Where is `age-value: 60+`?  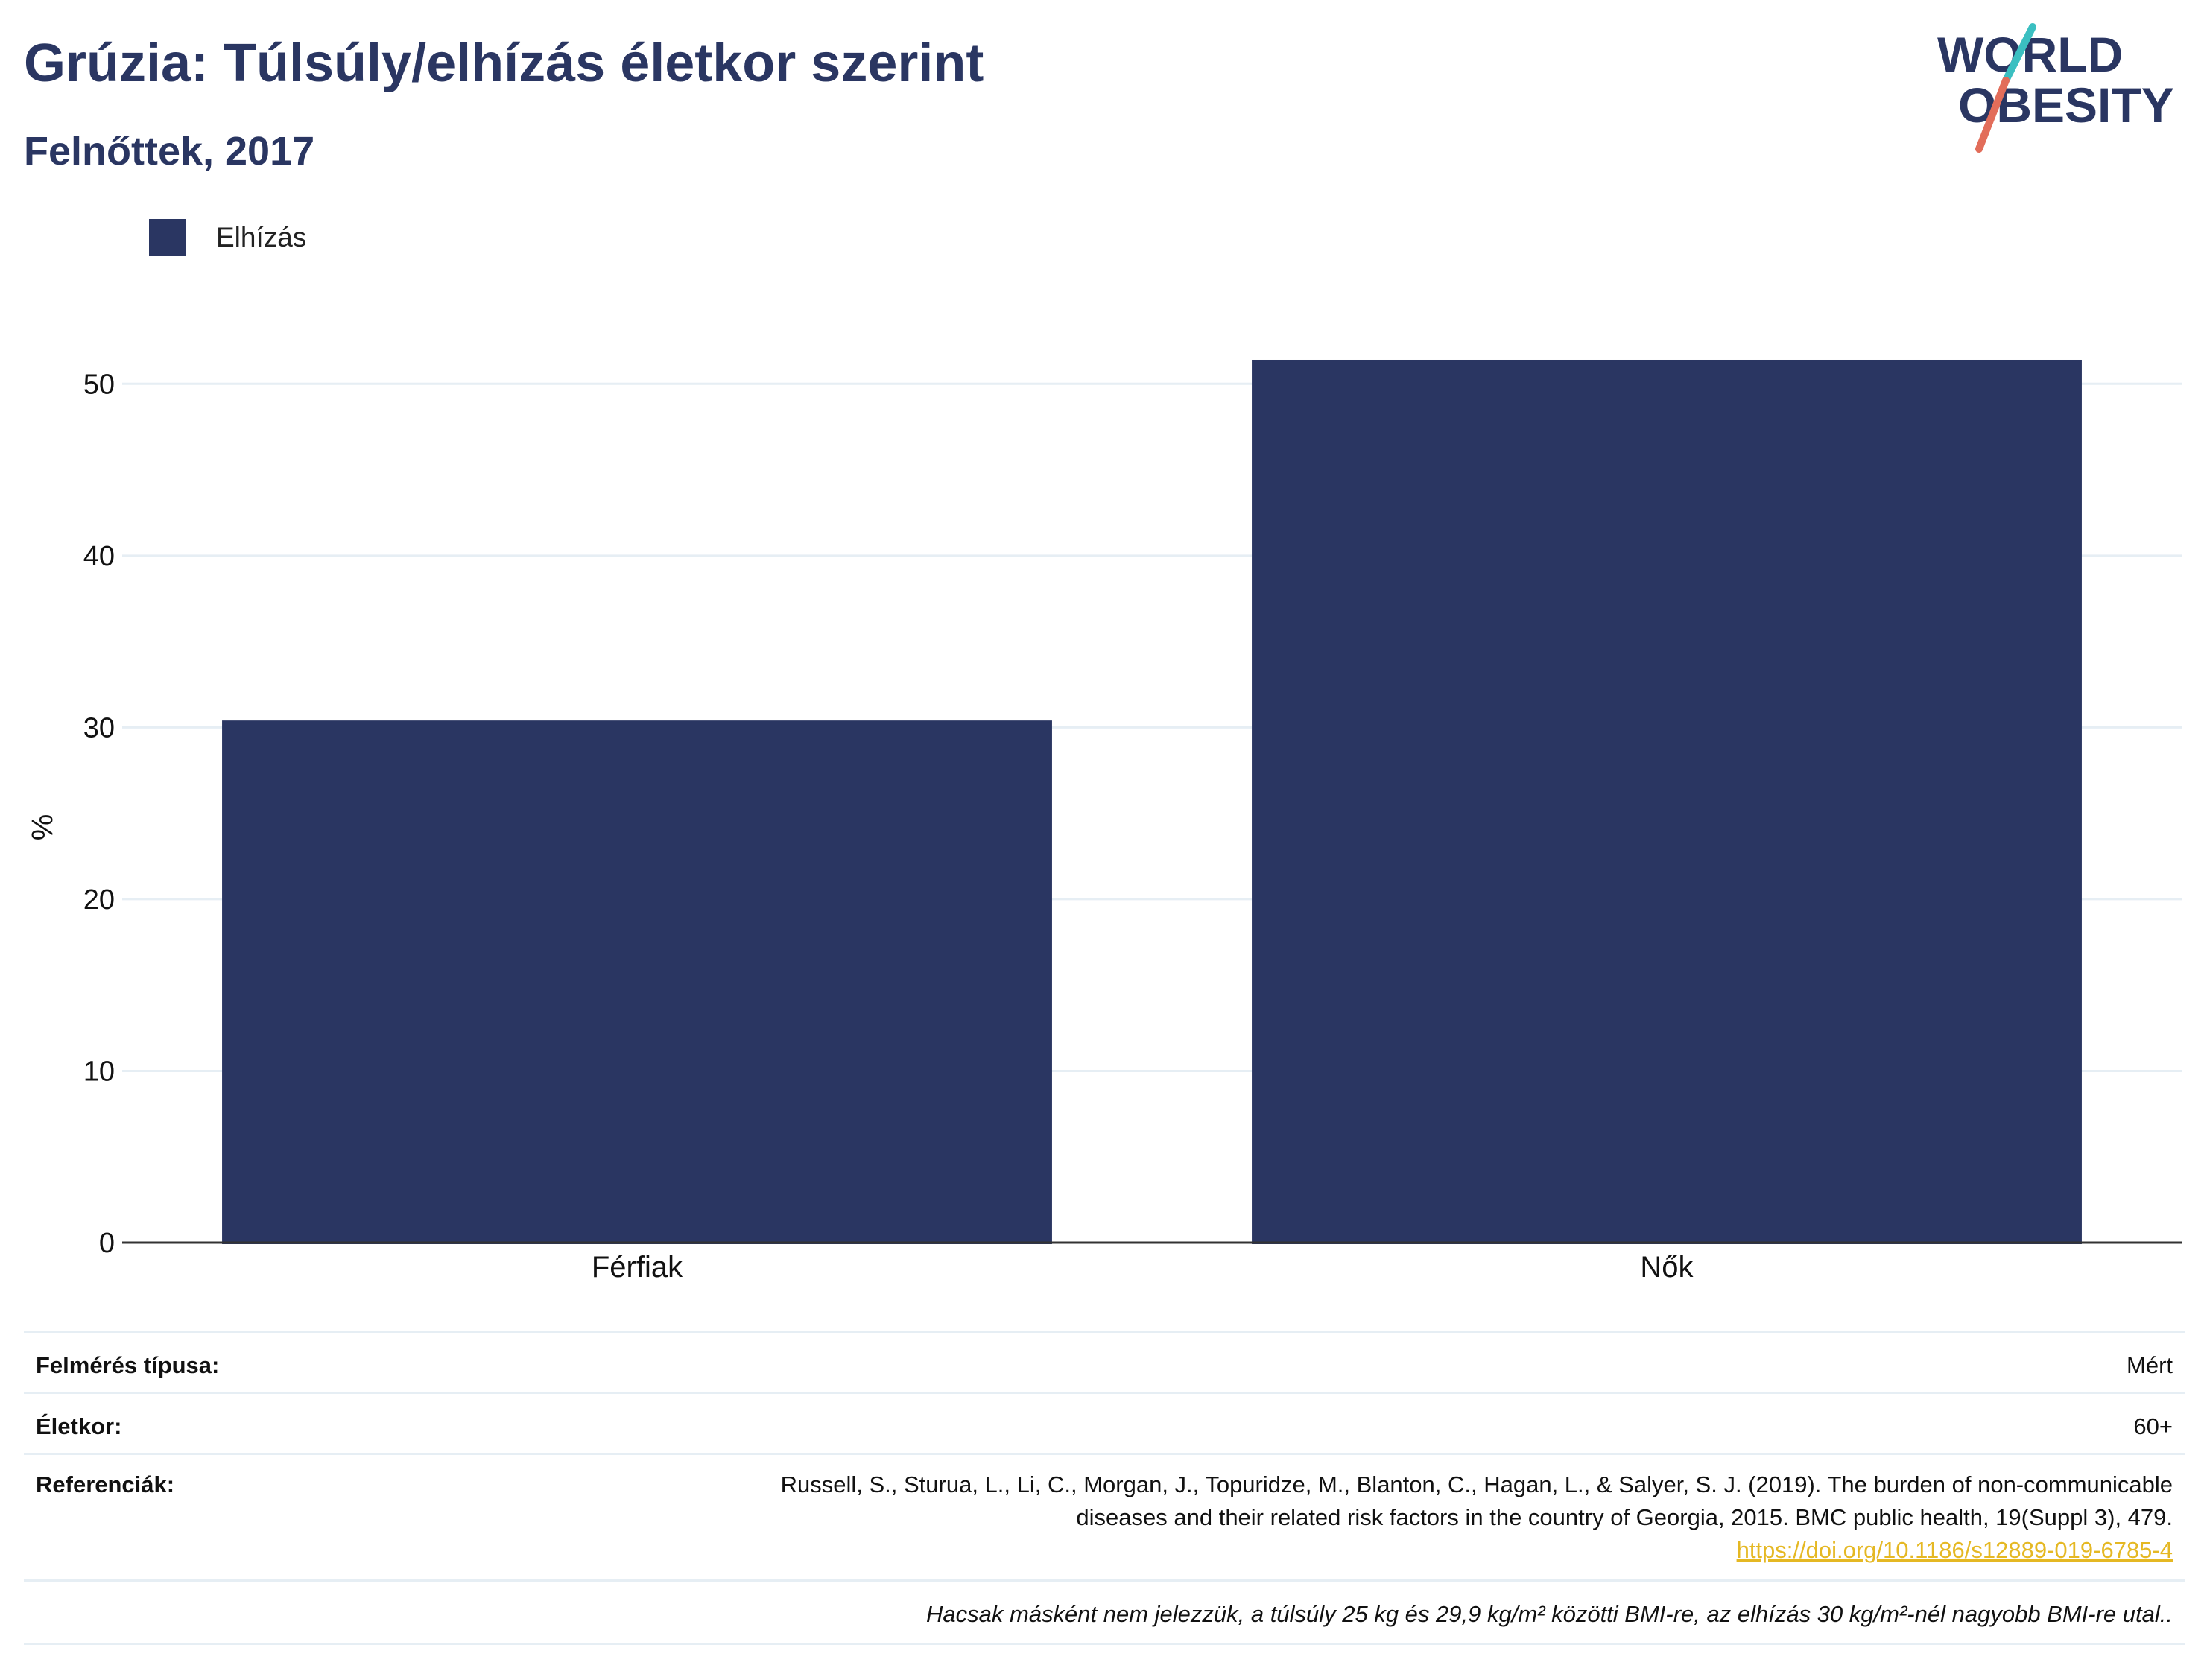
age-value: 60+ is located at coordinates (2153, 1426).